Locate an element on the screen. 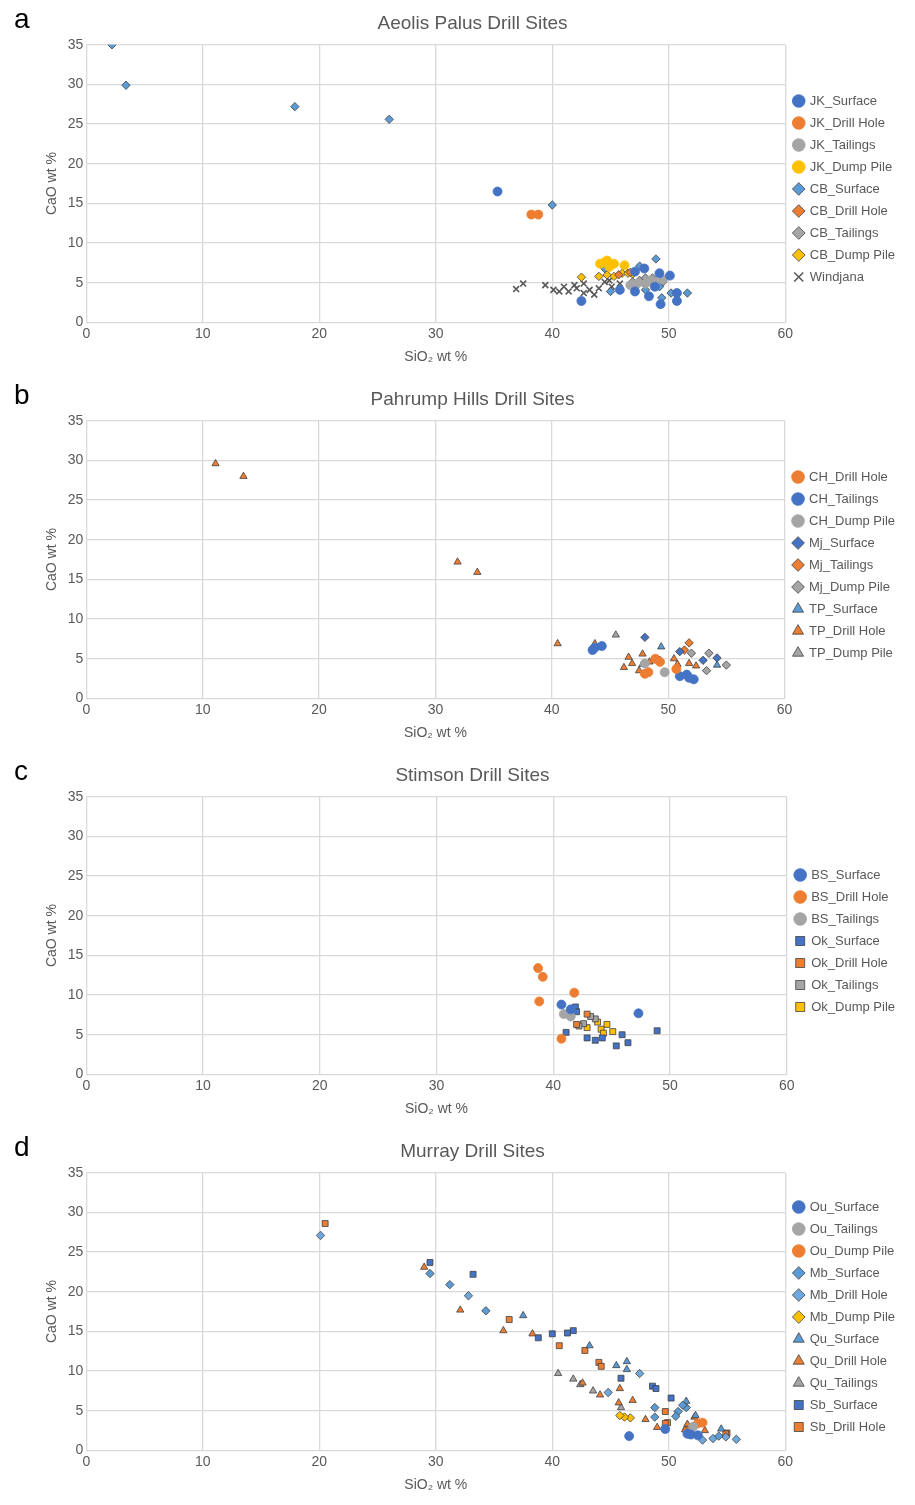 Image resolution: width=915 pixels, height=1505 pixels. legend-label: Windjana is located at coordinates (837, 276).